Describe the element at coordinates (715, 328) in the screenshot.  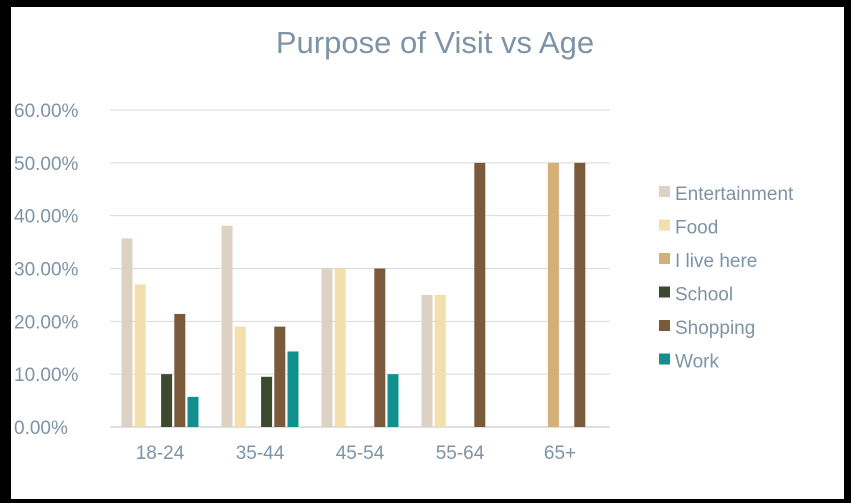
I see `legend-label: Shopping` at that location.